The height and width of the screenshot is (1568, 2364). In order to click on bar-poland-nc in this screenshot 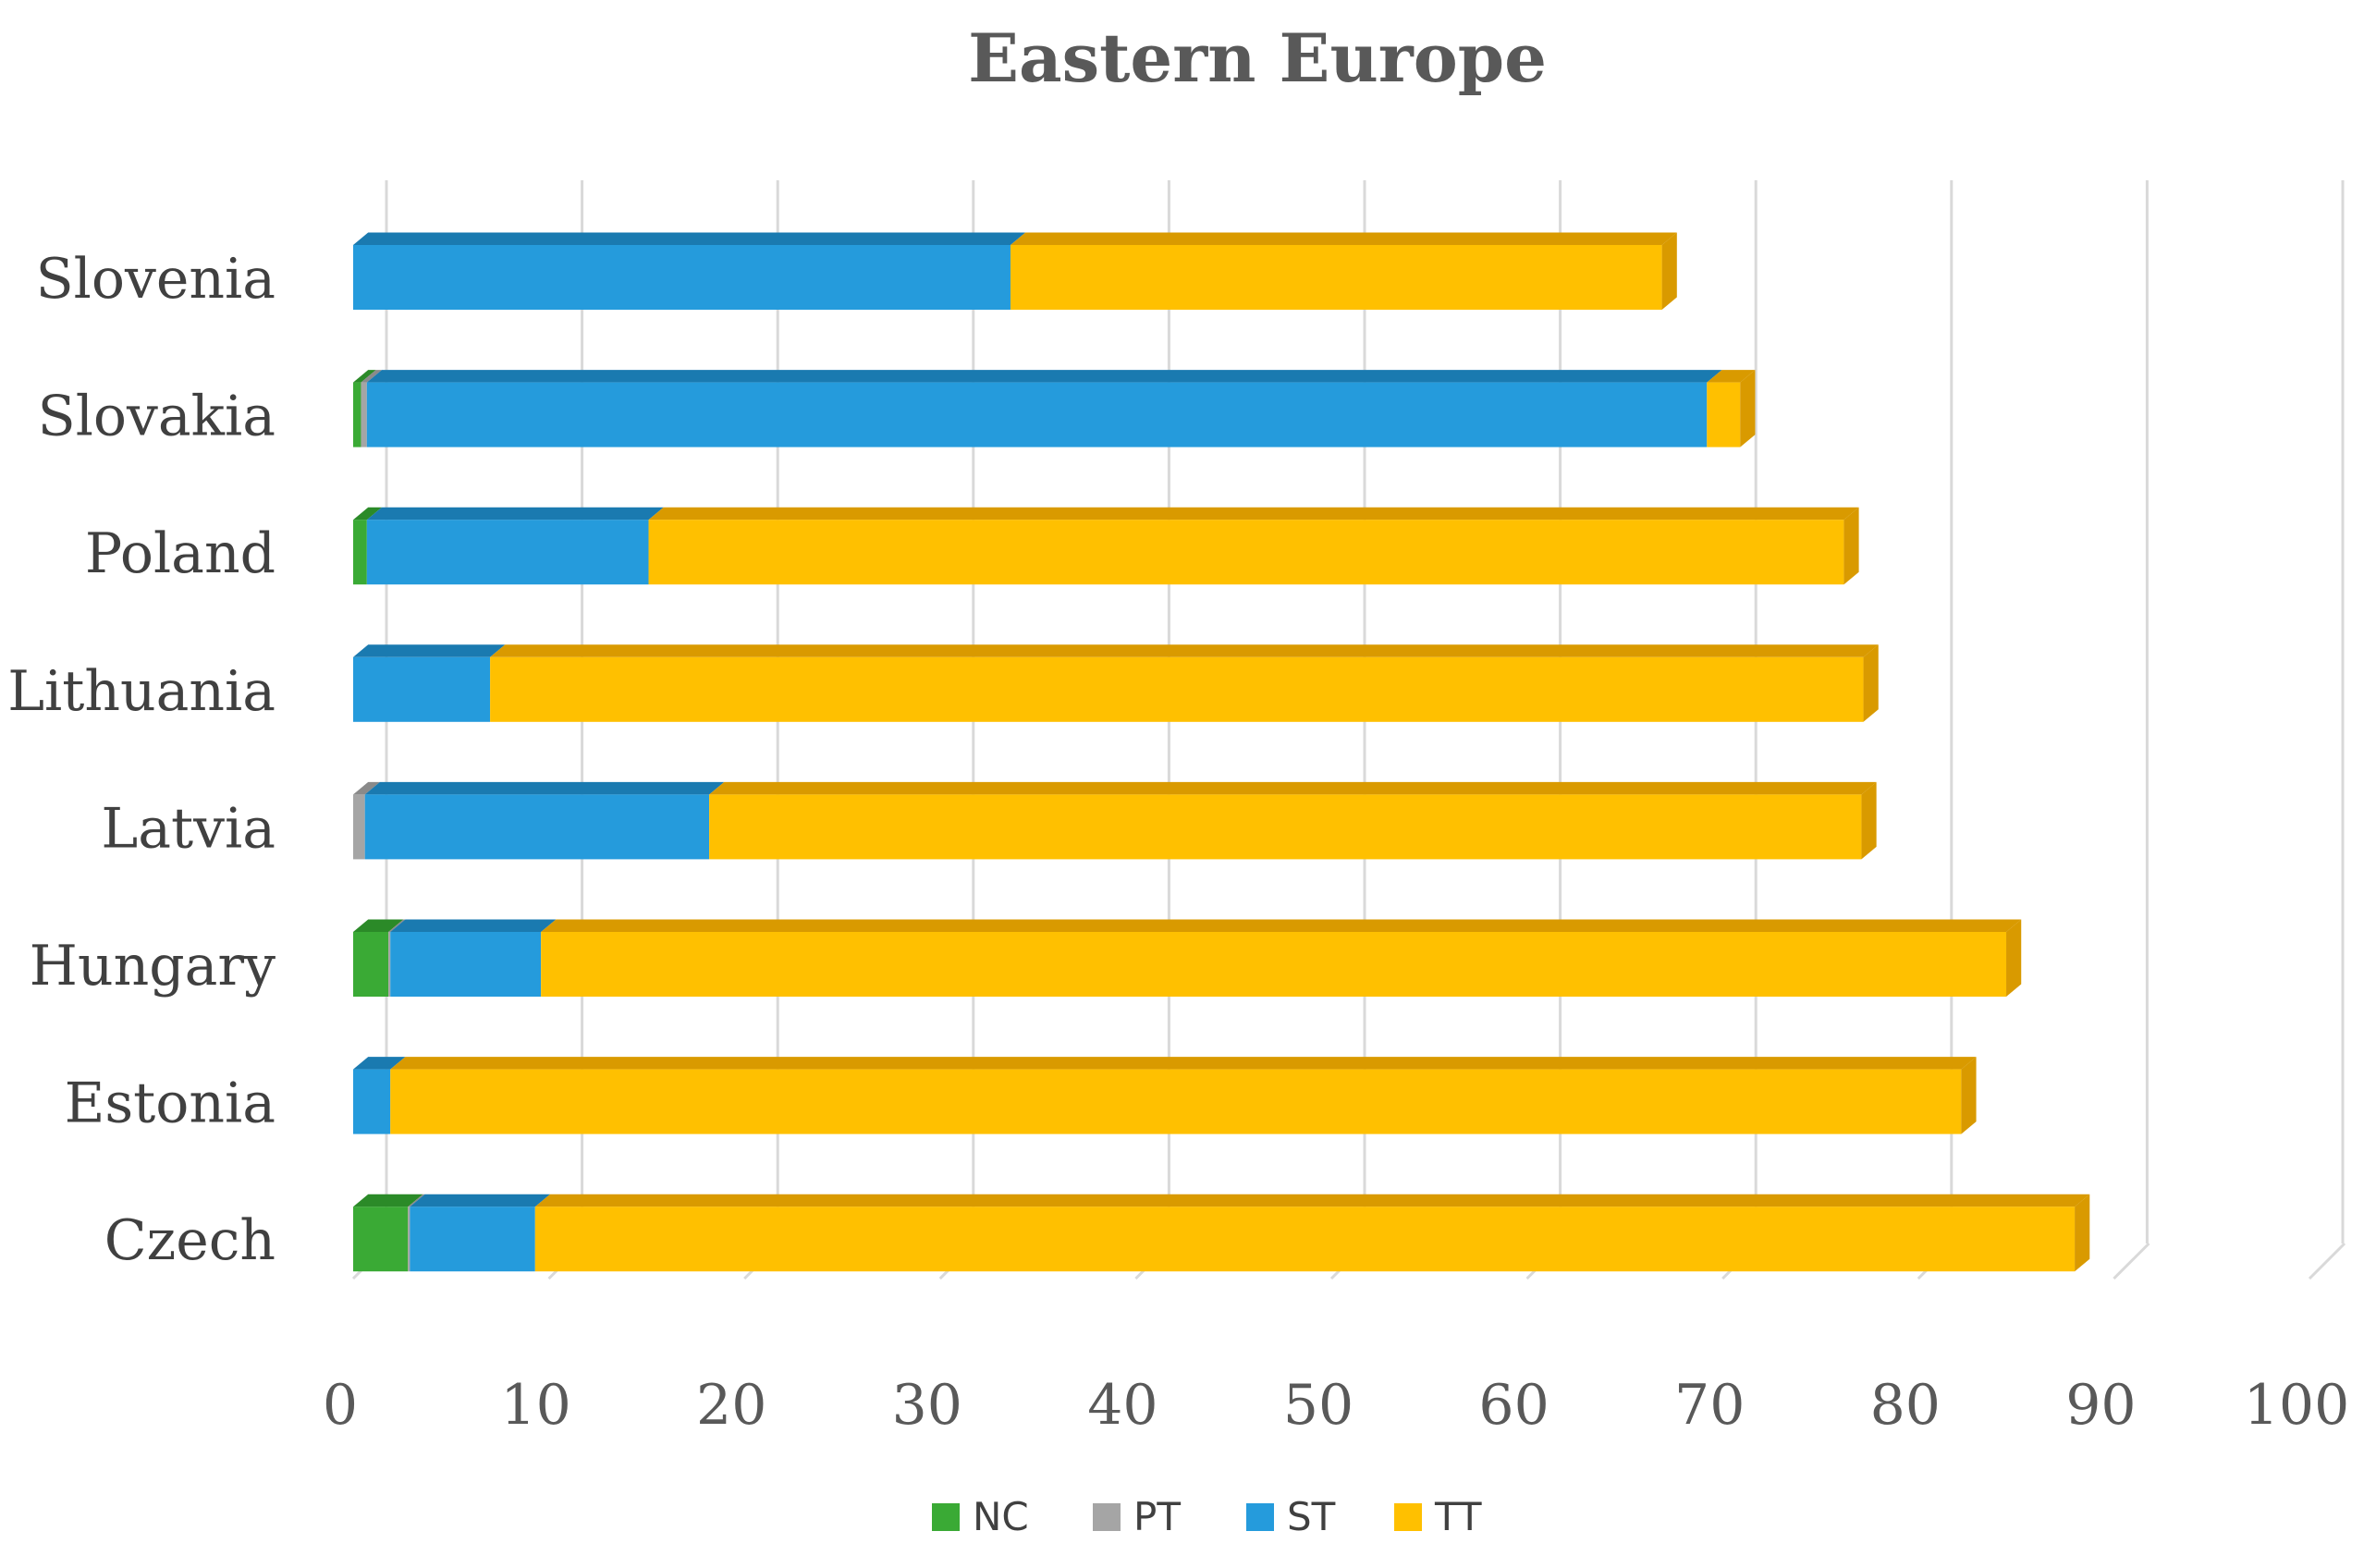, I will do `click(368, 546)`.